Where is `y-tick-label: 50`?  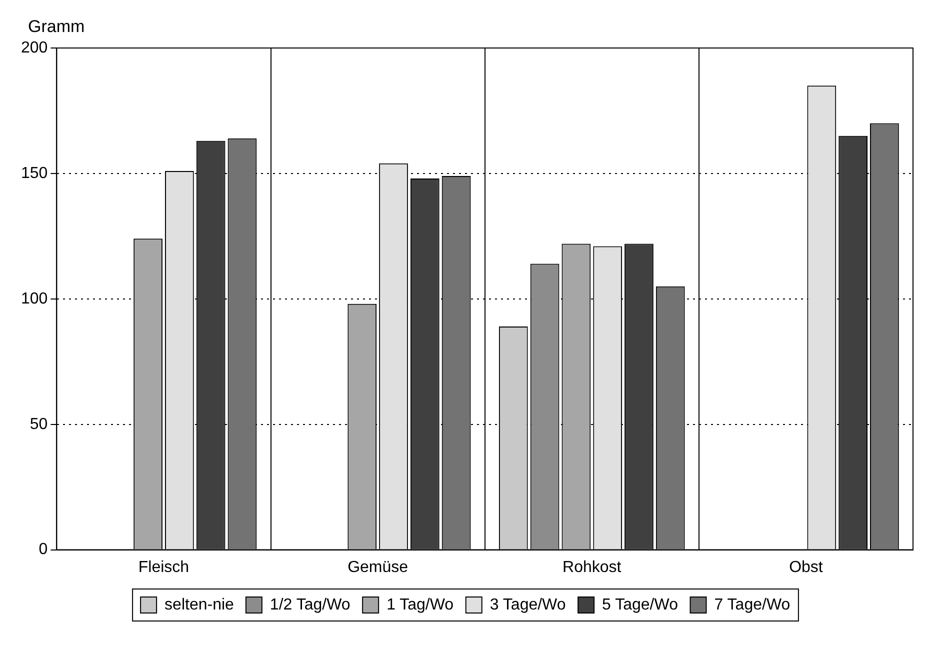 y-tick-label: 50 is located at coordinates (39, 424).